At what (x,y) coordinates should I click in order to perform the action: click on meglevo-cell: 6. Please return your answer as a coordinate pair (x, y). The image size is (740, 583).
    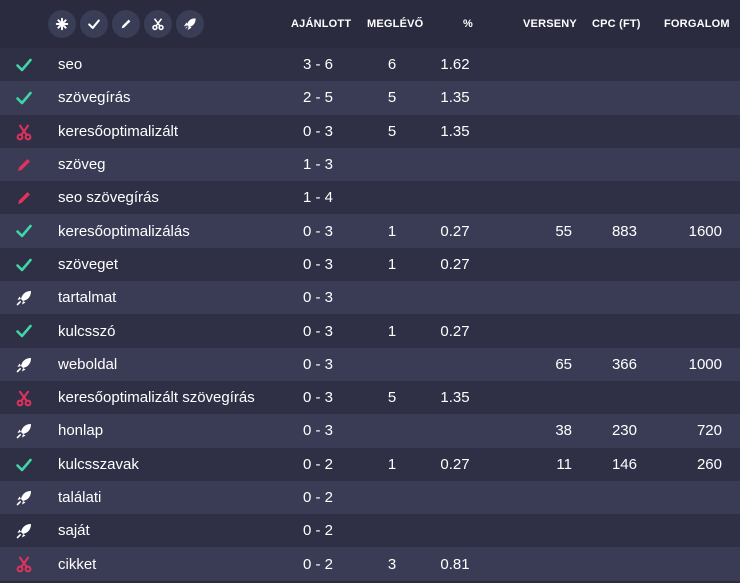
    Looking at the image, I should click on (392, 65).